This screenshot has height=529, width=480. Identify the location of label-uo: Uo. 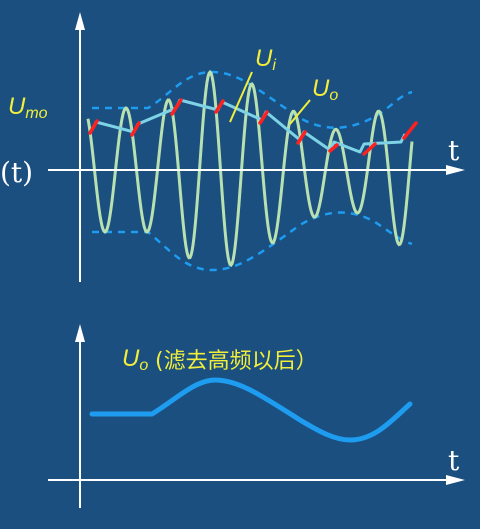
(325, 89).